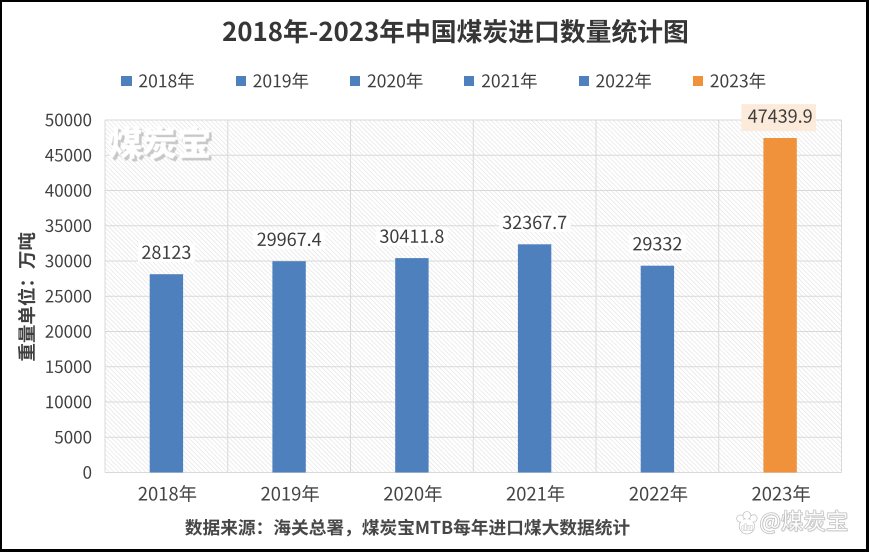 The height and width of the screenshot is (555, 869). What do you see at coordinates (747, 527) in the screenshot?
I see `svg-text: du` at bounding box center [747, 527].